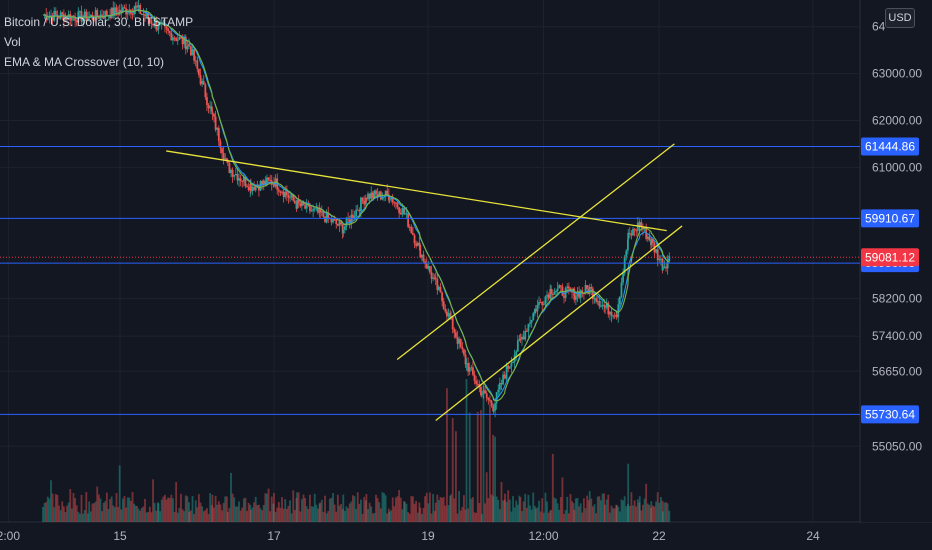 Image resolution: width=932 pixels, height=550 pixels. I want to click on currency-button: USD, so click(900, 18).